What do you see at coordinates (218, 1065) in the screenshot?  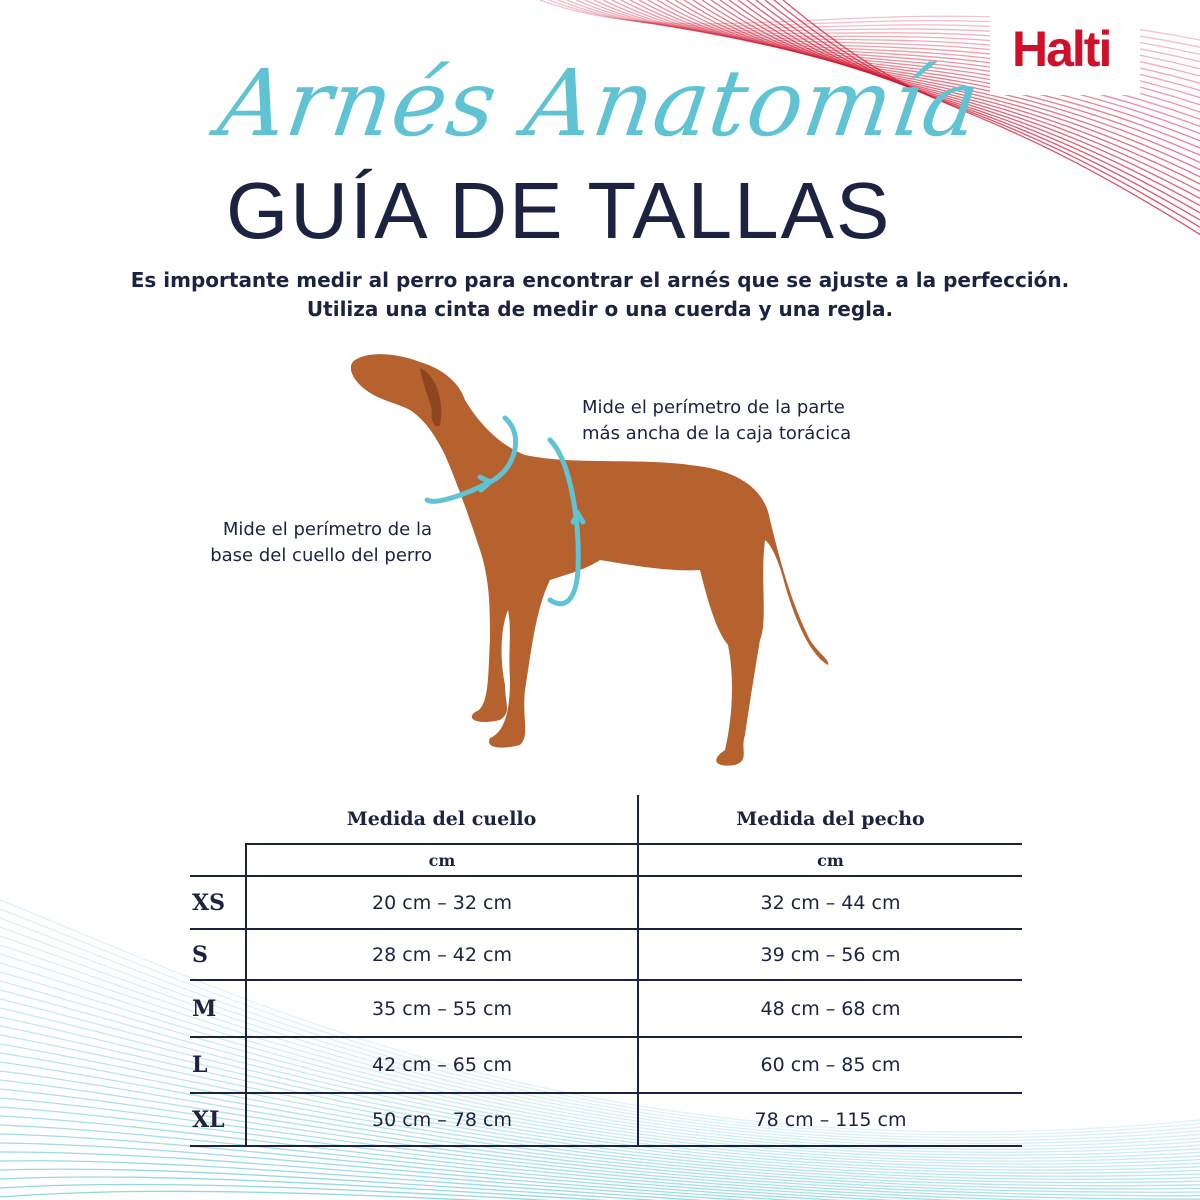 I see `size-label: L` at bounding box center [218, 1065].